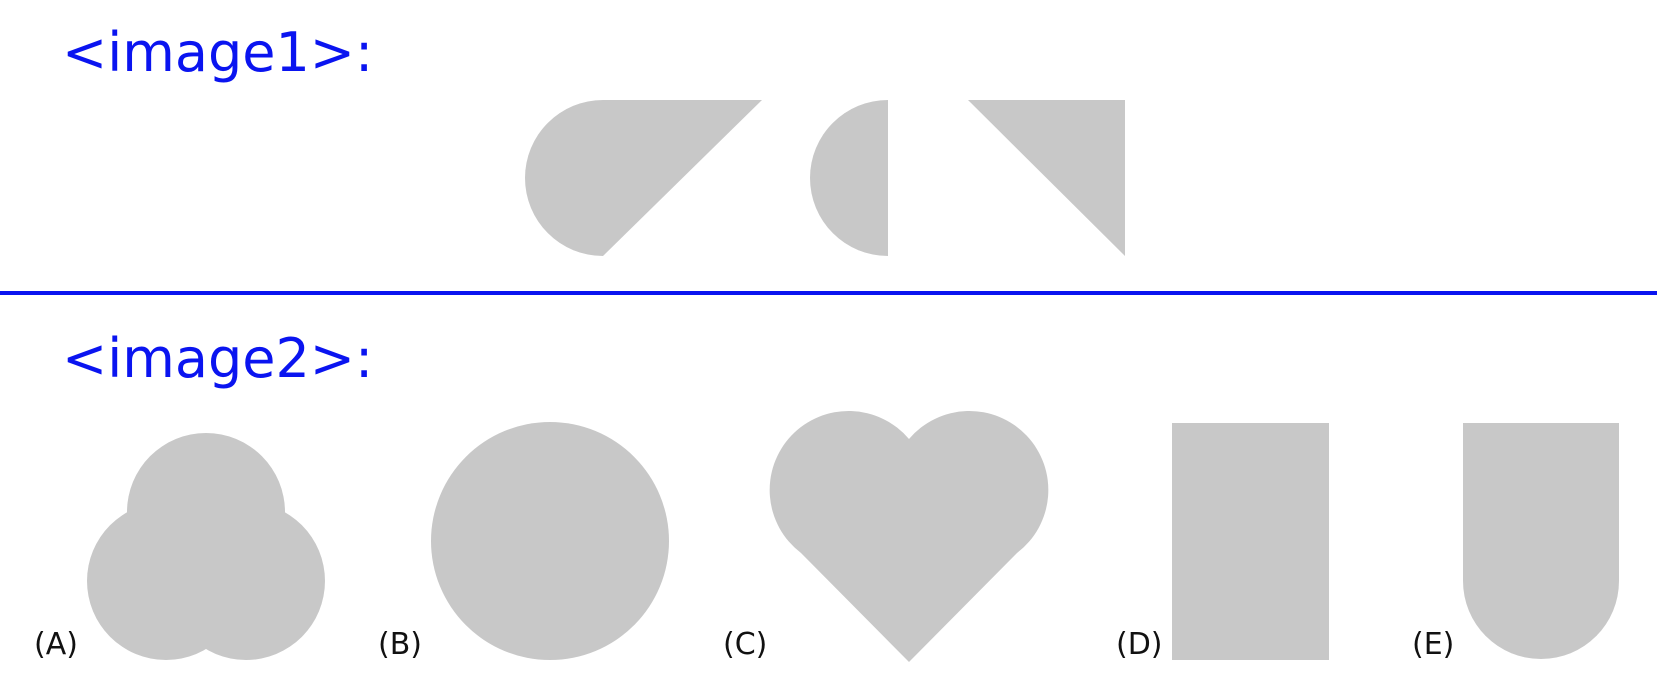 The width and height of the screenshot is (1657, 684). Describe the element at coordinates (218, 52) in the screenshot. I see `image1-label: <image1>:` at that location.